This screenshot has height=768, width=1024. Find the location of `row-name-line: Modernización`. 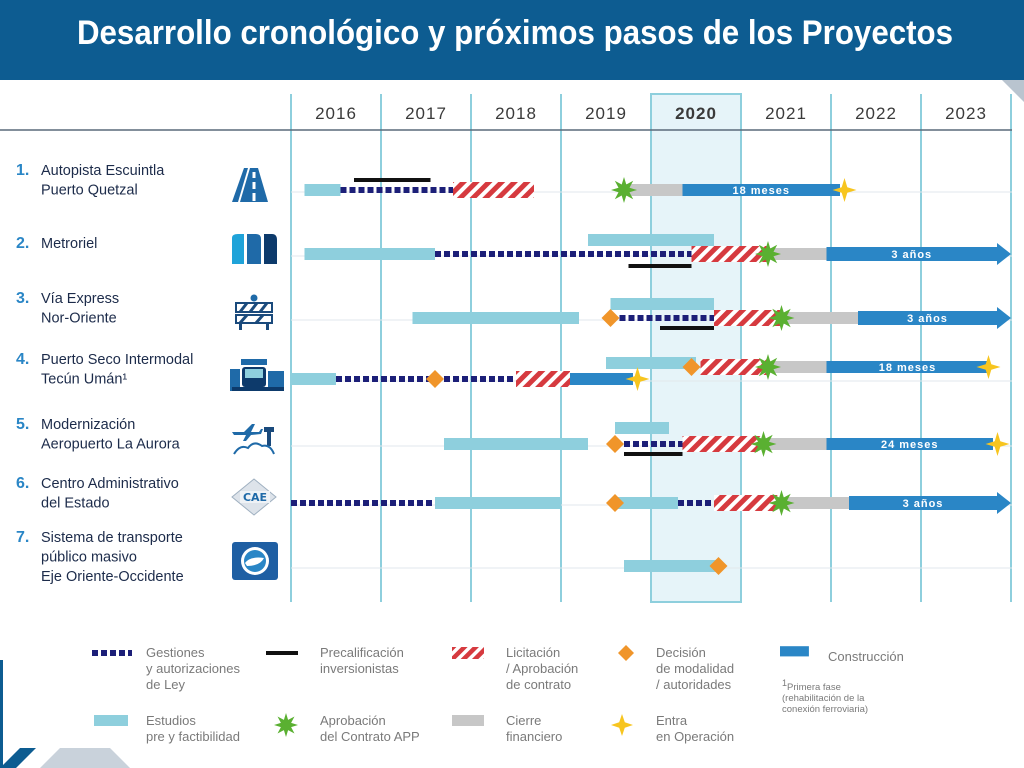

row-name-line: Modernización is located at coordinates (88, 425).